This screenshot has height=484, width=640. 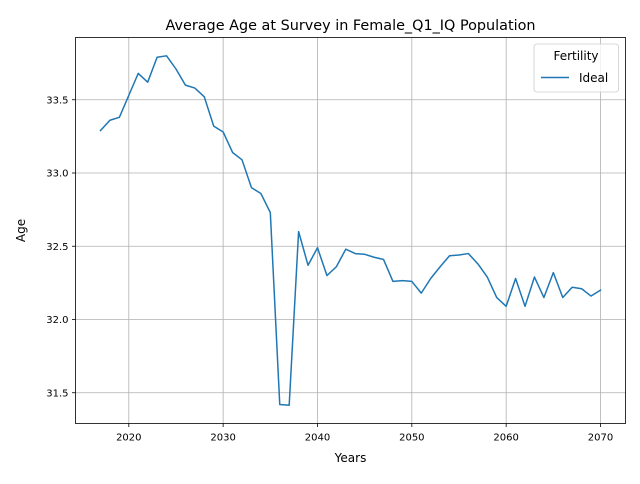 What do you see at coordinates (505, 438) in the screenshot?
I see `x-tick-label: 2060` at bounding box center [505, 438].